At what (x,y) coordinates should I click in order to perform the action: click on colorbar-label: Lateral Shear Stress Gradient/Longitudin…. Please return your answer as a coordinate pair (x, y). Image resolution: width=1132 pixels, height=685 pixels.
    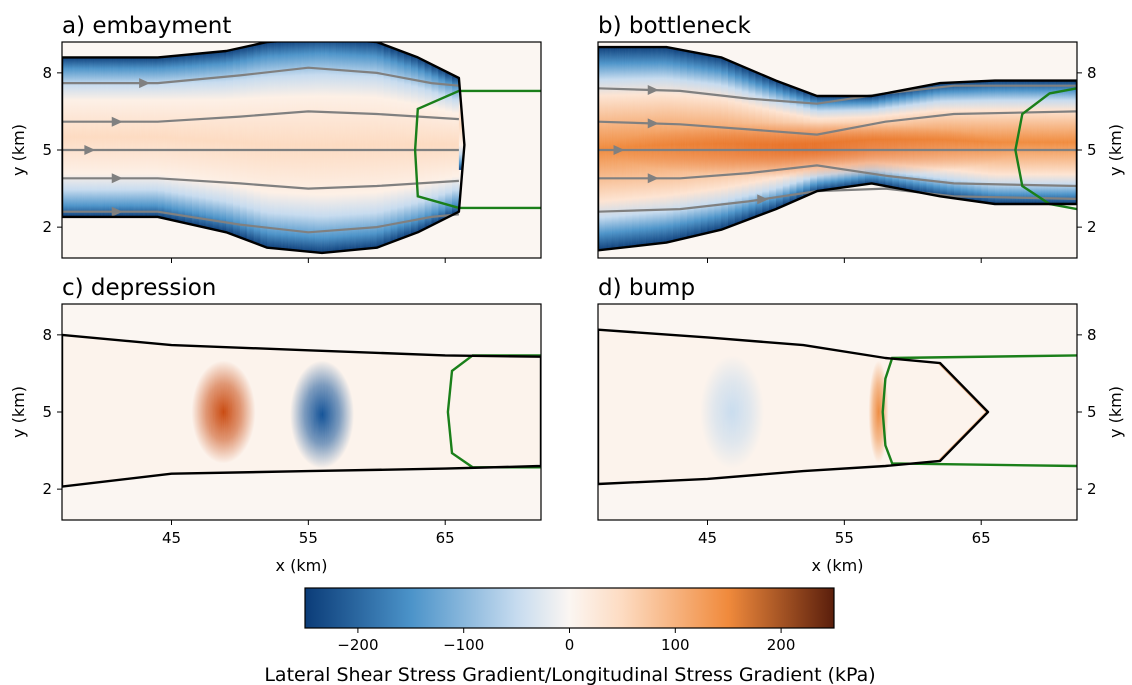
    Looking at the image, I should click on (569, 674).